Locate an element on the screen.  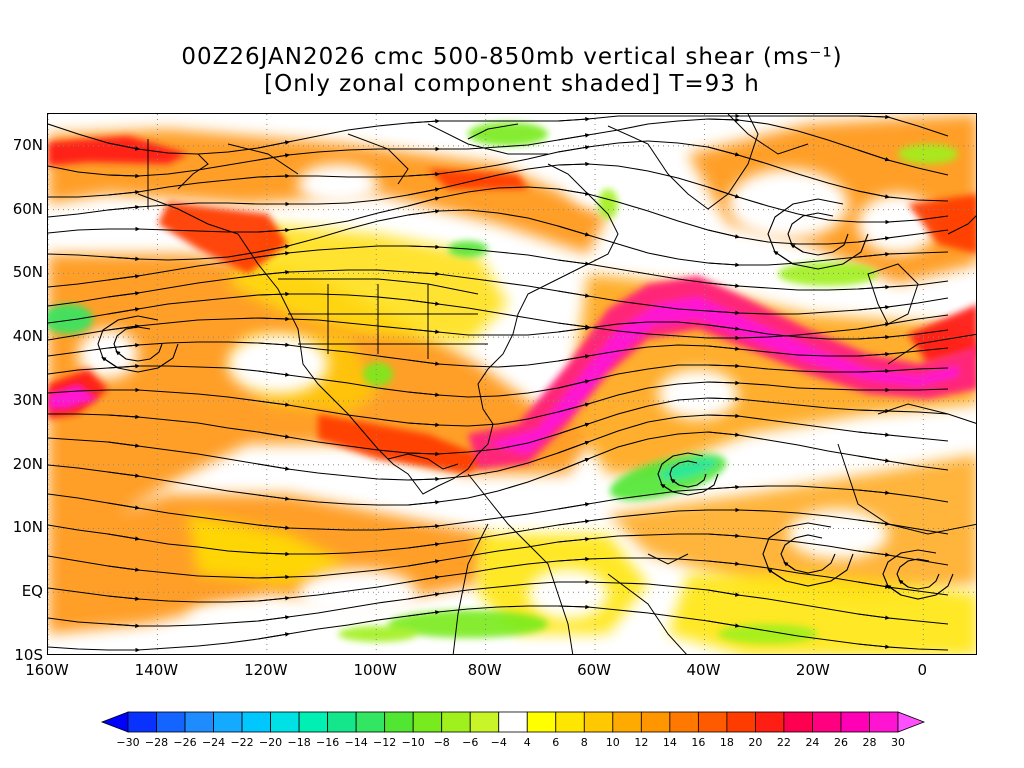
colorbar-label: 14 is located at coordinates (670, 742).